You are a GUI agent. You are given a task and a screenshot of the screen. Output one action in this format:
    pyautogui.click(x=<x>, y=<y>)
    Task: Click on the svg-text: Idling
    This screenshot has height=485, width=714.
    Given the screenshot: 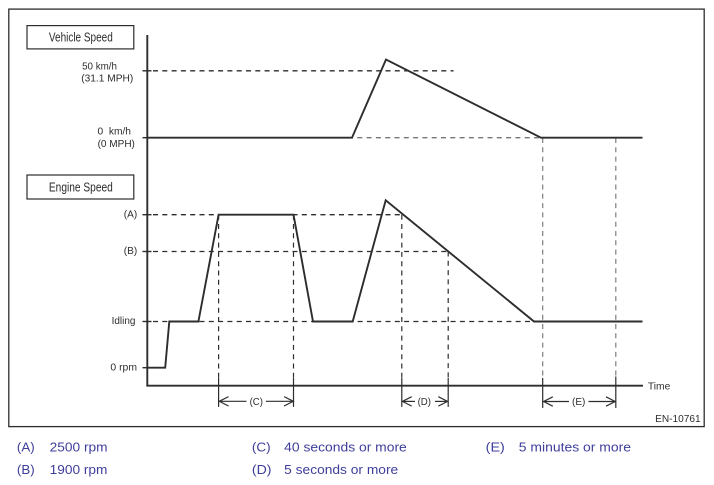 What is the action you would take?
    pyautogui.click(x=124, y=321)
    